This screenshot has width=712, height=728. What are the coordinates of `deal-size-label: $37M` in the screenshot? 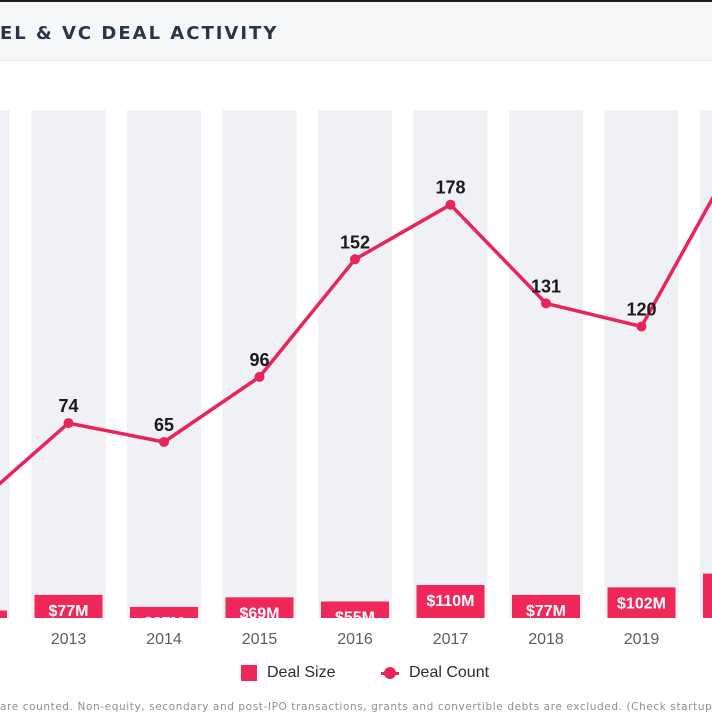 It's located at (164, 623).